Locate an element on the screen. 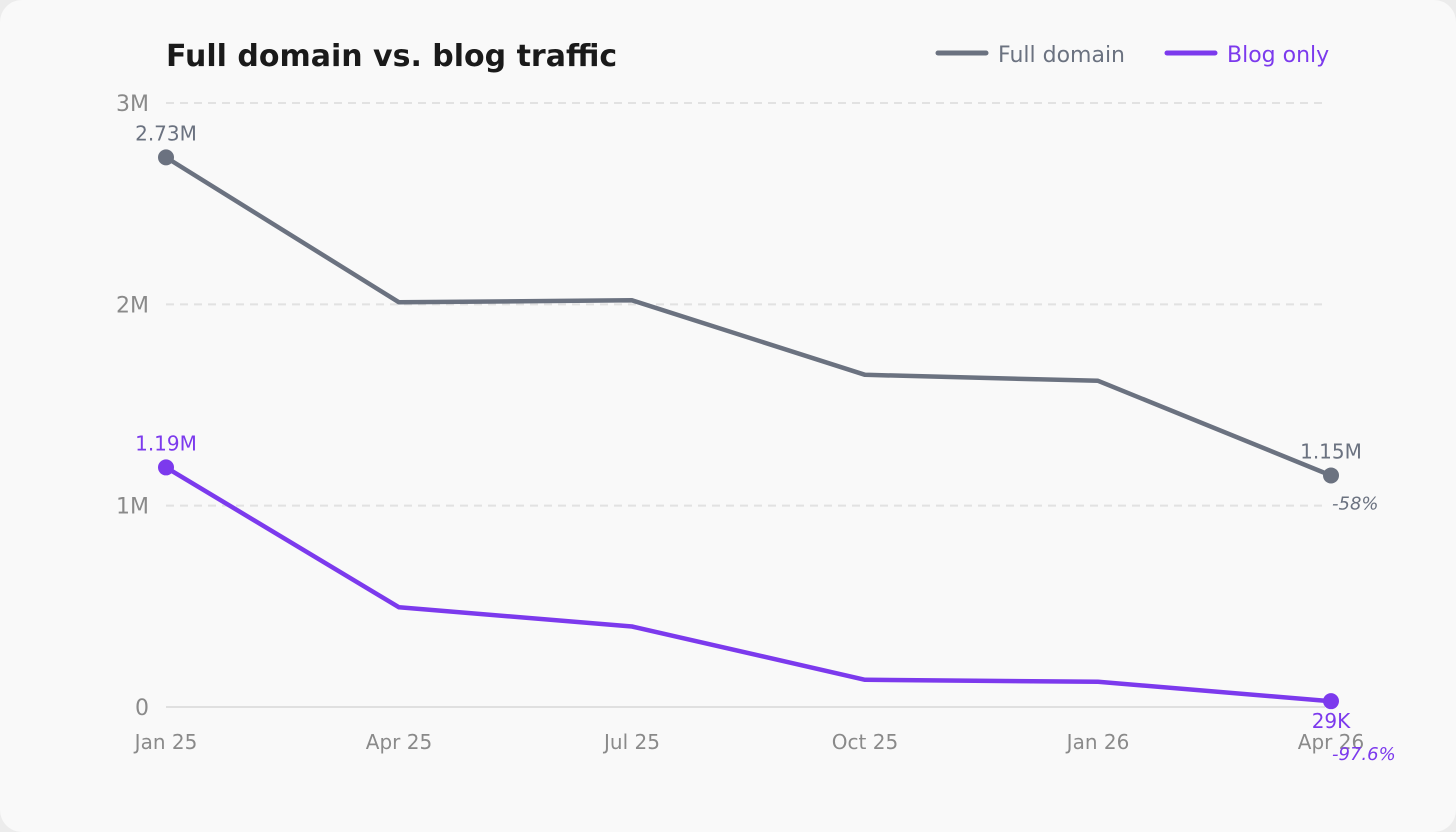 This screenshot has width=1456, height=832. start-value-label-full-domain: 2.73M is located at coordinates (166, 133).